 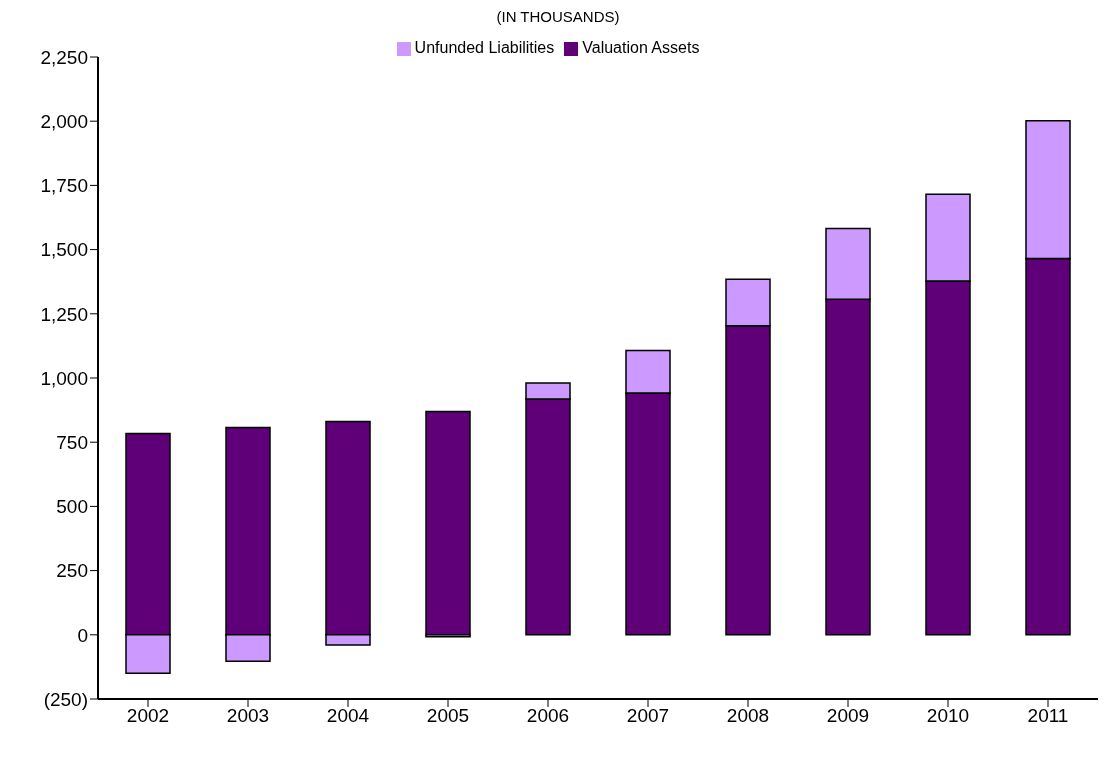 What do you see at coordinates (65, 699) in the screenshot?
I see `y-tick-label: (250)` at bounding box center [65, 699].